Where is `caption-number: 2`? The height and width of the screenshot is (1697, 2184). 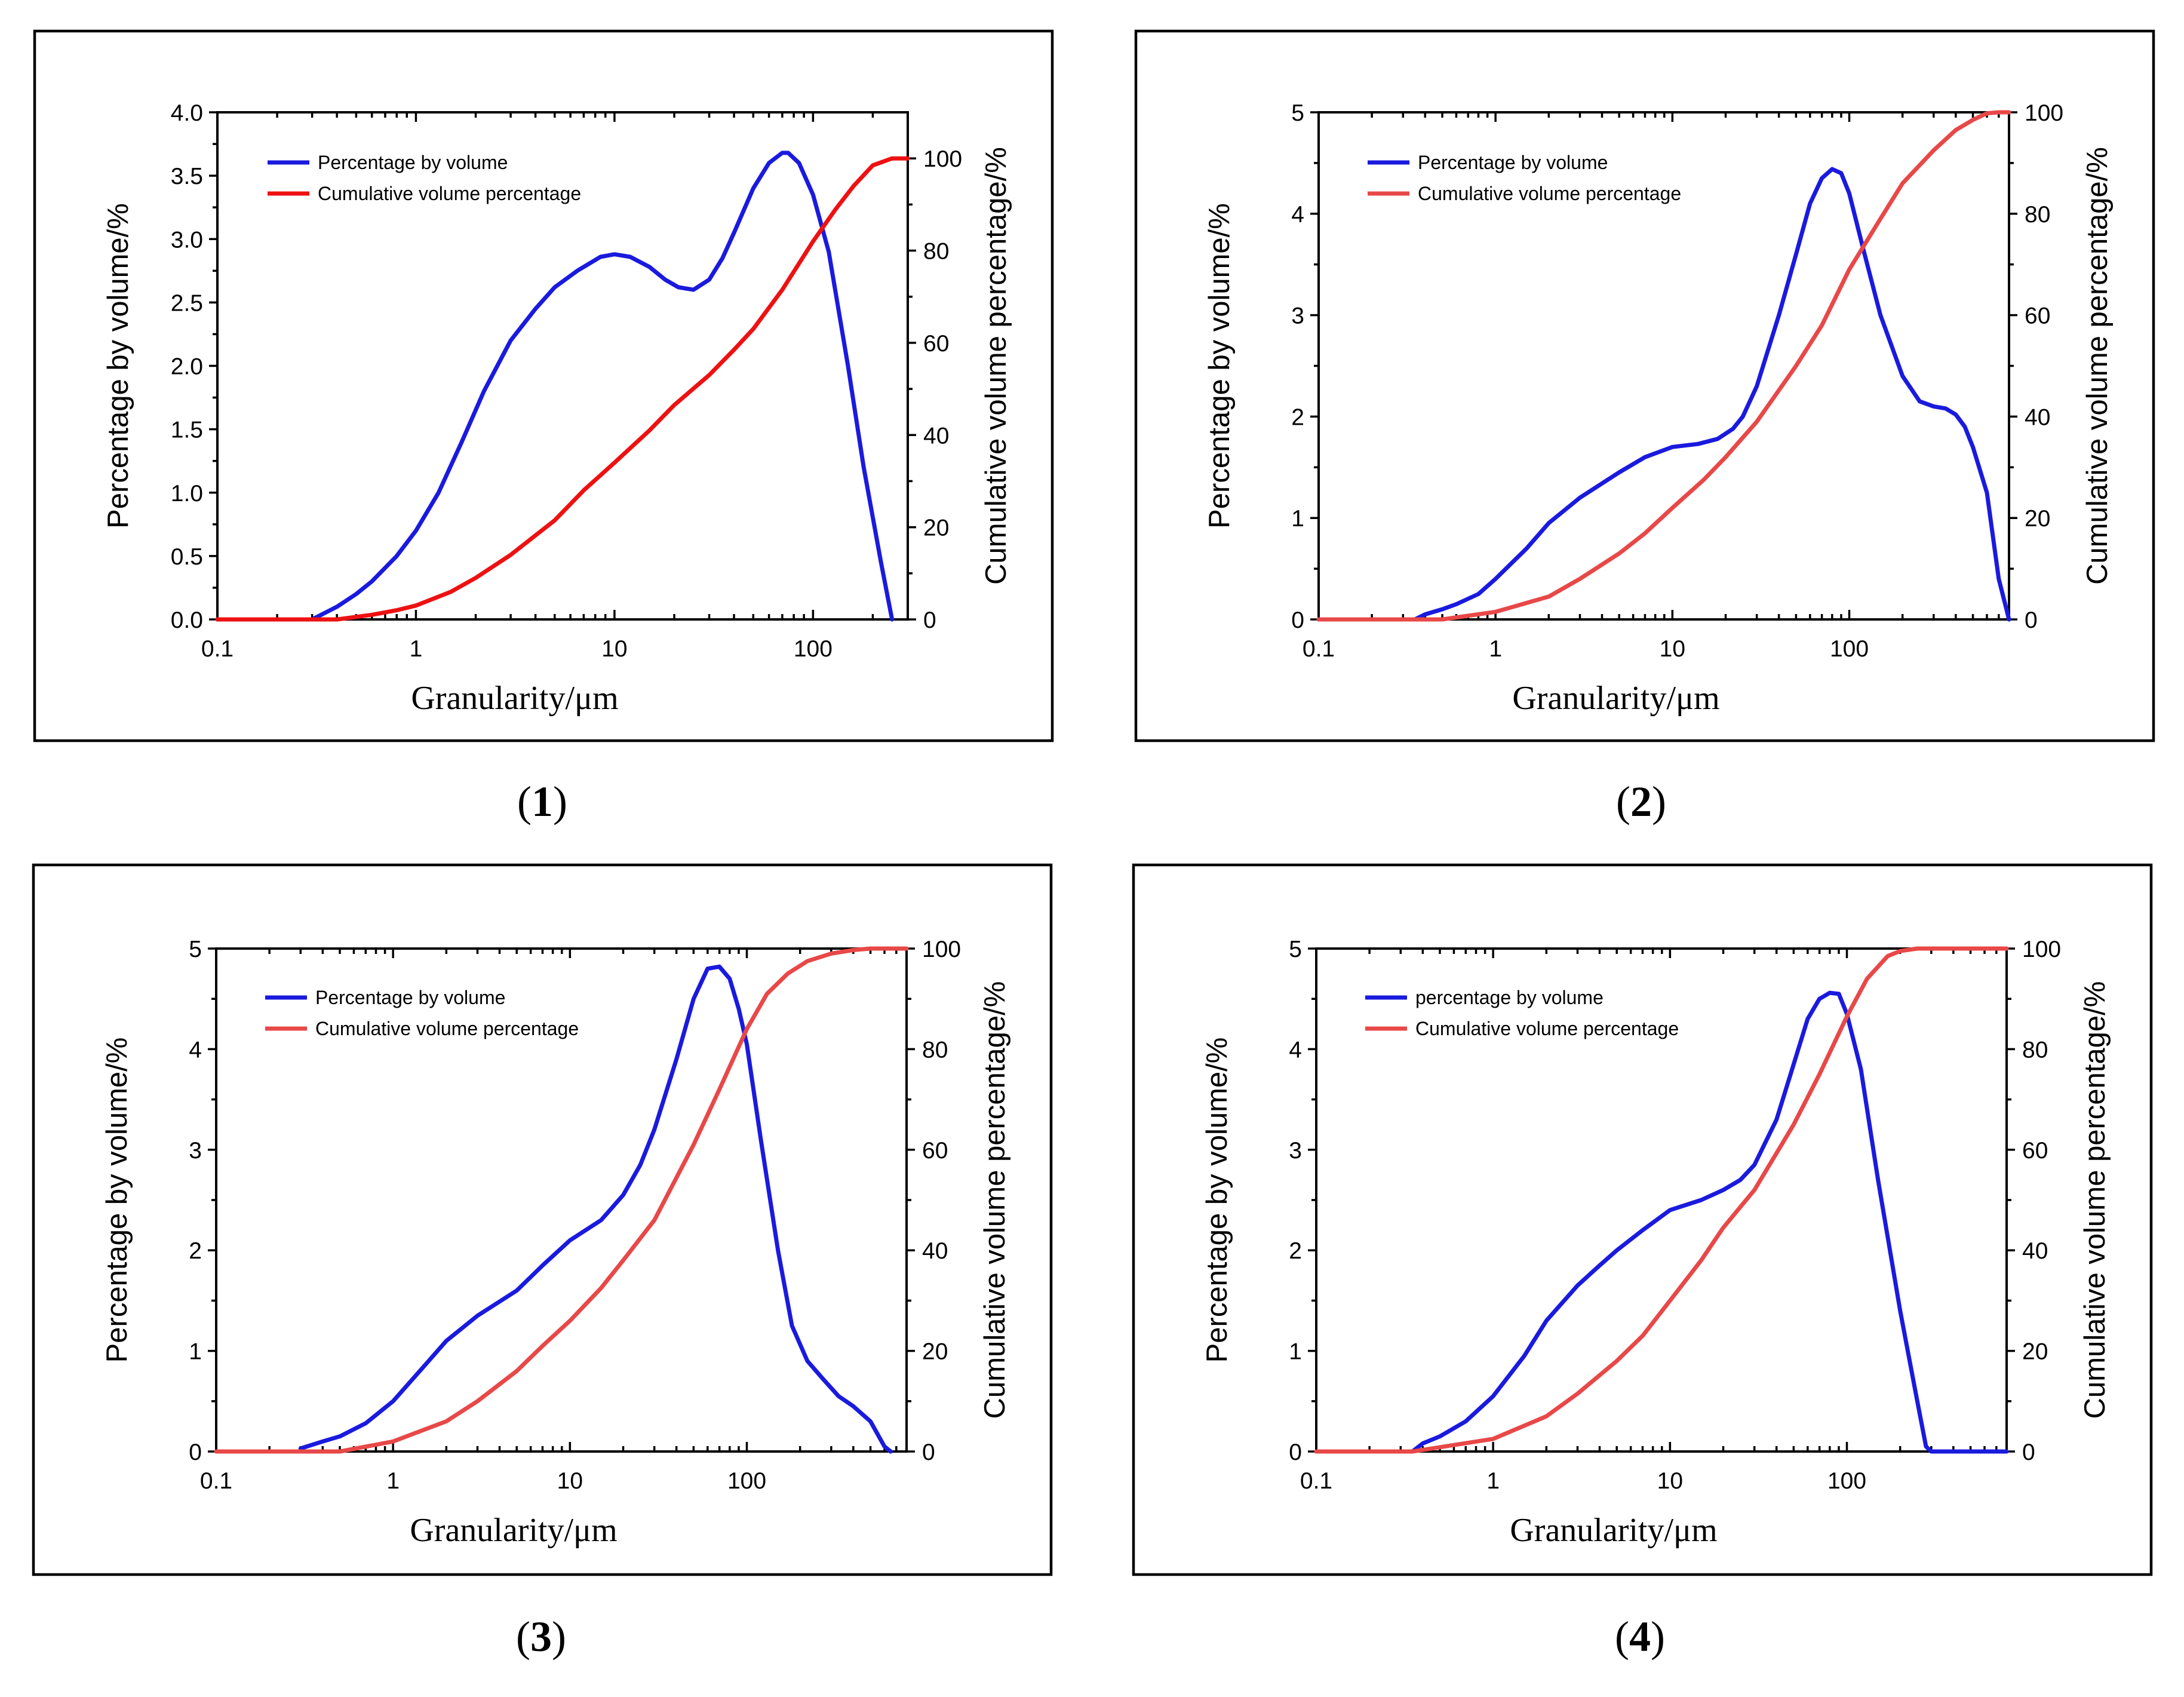 caption-number: 2 is located at coordinates (1641, 802).